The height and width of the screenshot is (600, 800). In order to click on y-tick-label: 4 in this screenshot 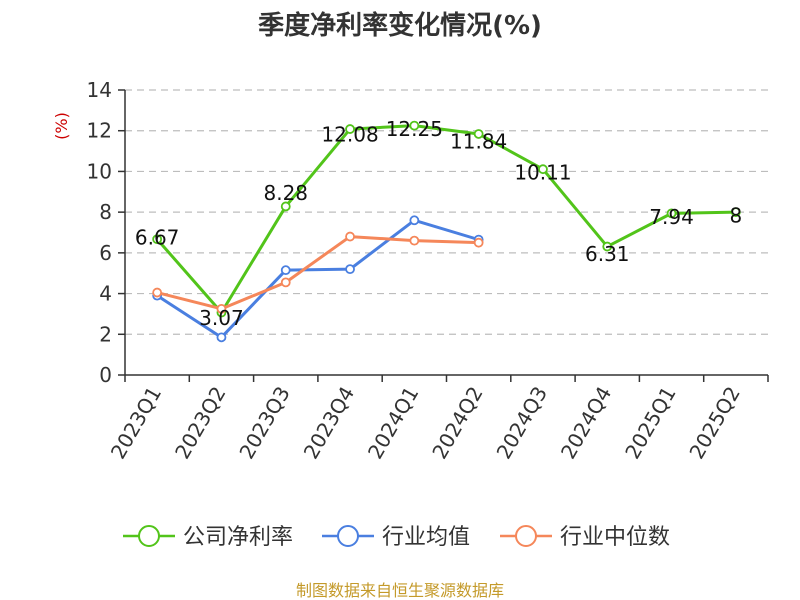, I will do `click(105, 294)`.